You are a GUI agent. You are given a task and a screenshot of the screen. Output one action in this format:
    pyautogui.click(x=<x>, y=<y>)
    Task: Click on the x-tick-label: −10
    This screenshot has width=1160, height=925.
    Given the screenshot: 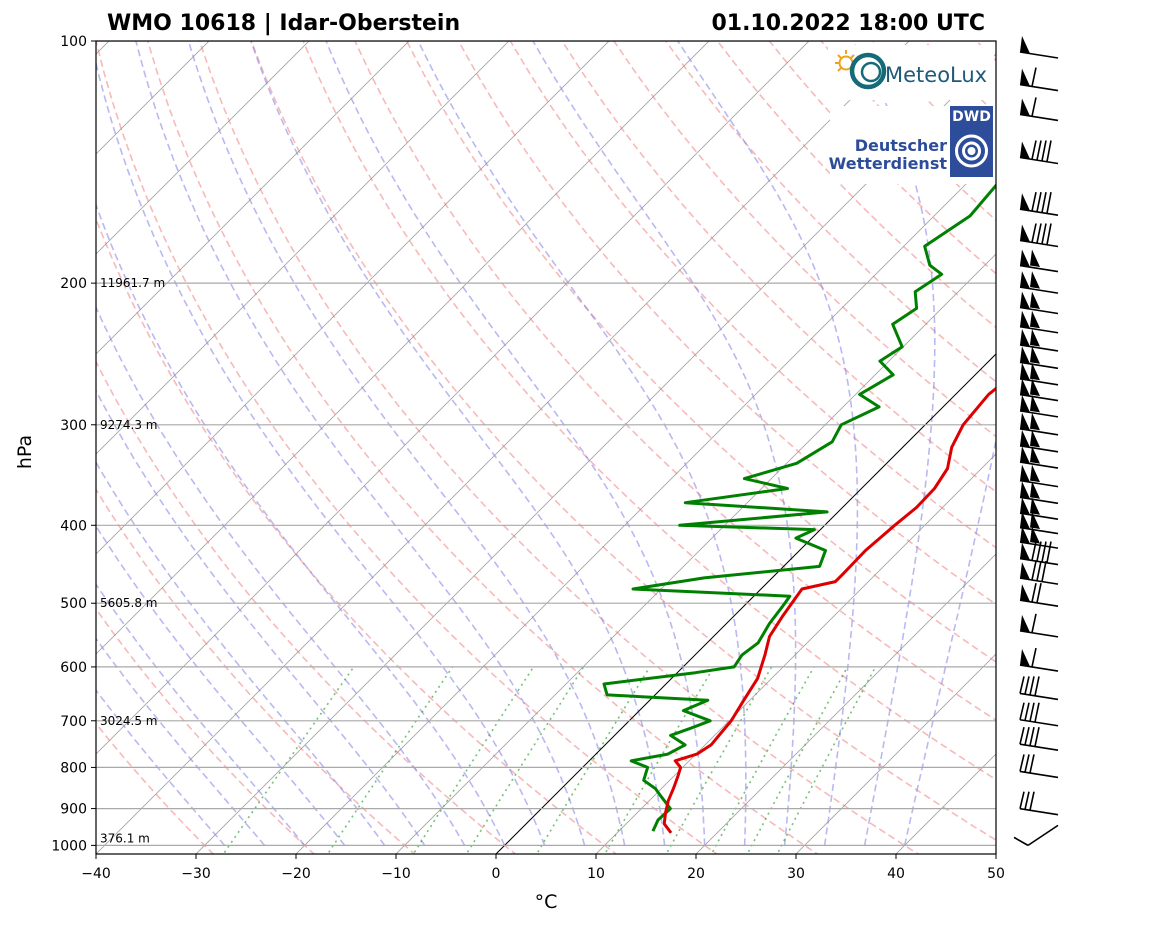 What is the action you would take?
    pyautogui.click(x=396, y=874)
    